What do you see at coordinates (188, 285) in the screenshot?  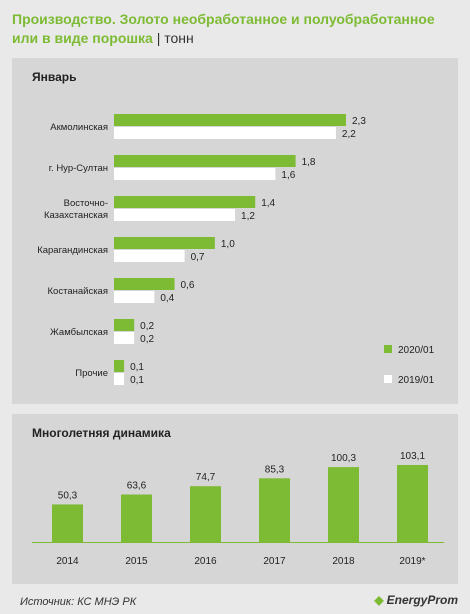 I see `data-label: 0,6` at bounding box center [188, 285].